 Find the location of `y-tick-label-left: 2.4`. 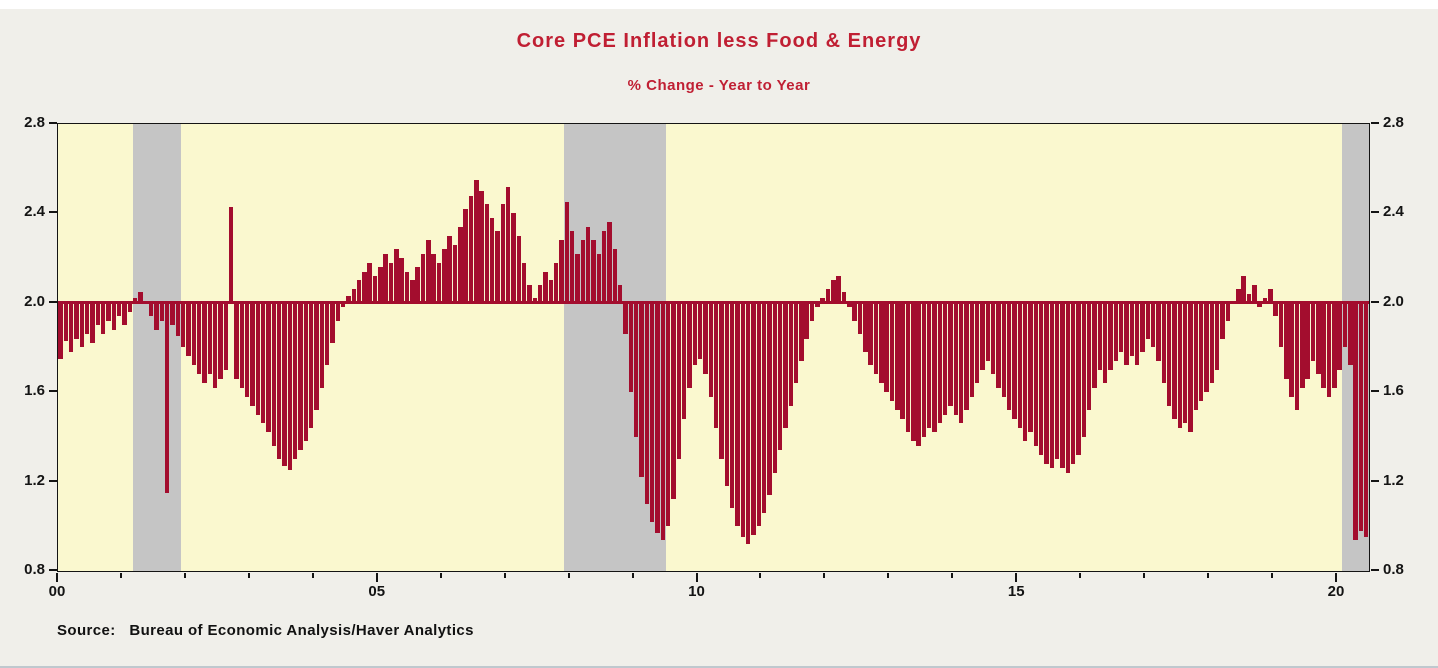

y-tick-label-left: 2.4 is located at coordinates (34, 212).